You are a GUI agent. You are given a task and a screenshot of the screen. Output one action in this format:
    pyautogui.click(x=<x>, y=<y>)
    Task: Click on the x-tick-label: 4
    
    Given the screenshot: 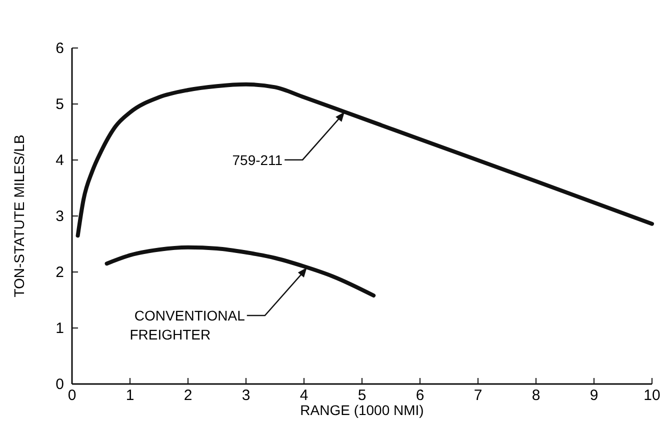 What is the action you would take?
    pyautogui.click(x=304, y=395)
    